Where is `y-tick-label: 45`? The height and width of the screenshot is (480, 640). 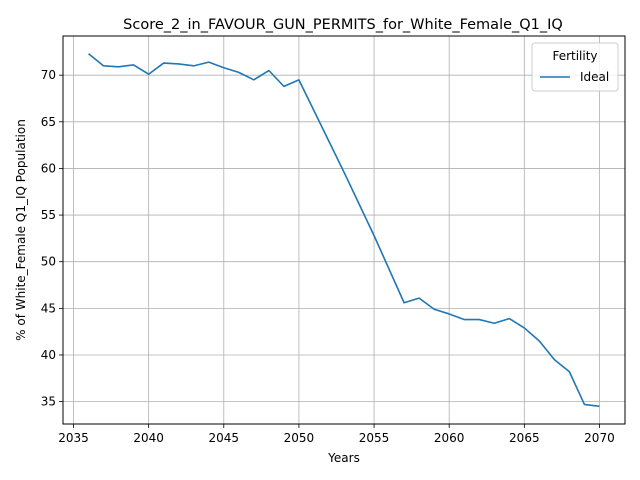 y-tick-label: 45 is located at coordinates (48, 308).